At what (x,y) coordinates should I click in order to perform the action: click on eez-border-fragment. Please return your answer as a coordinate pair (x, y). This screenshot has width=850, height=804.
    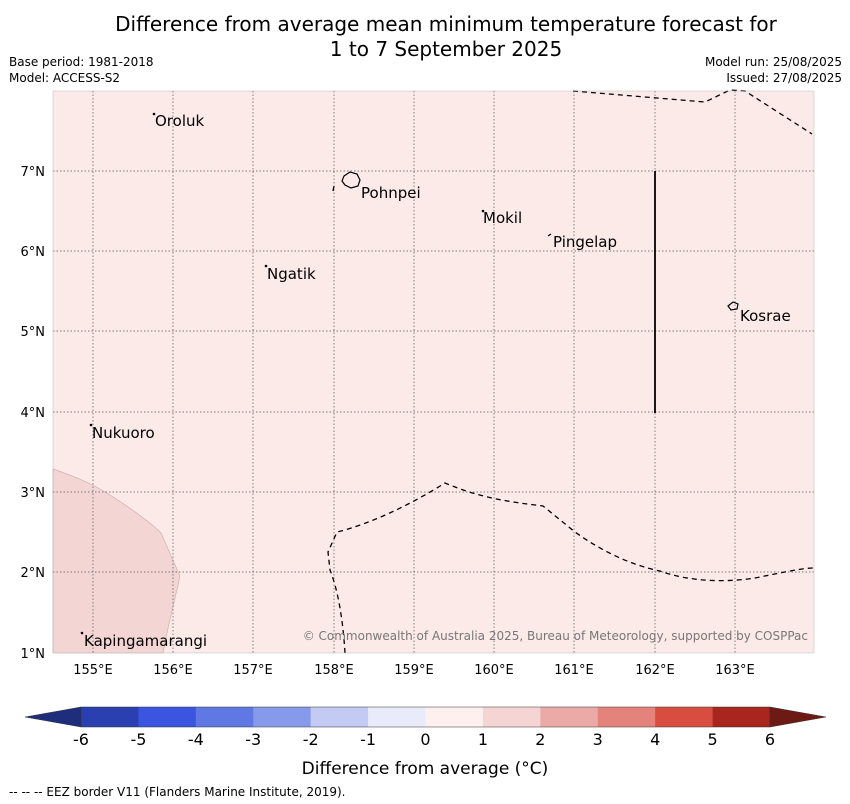
    Looking at the image, I should click on (333, 188).